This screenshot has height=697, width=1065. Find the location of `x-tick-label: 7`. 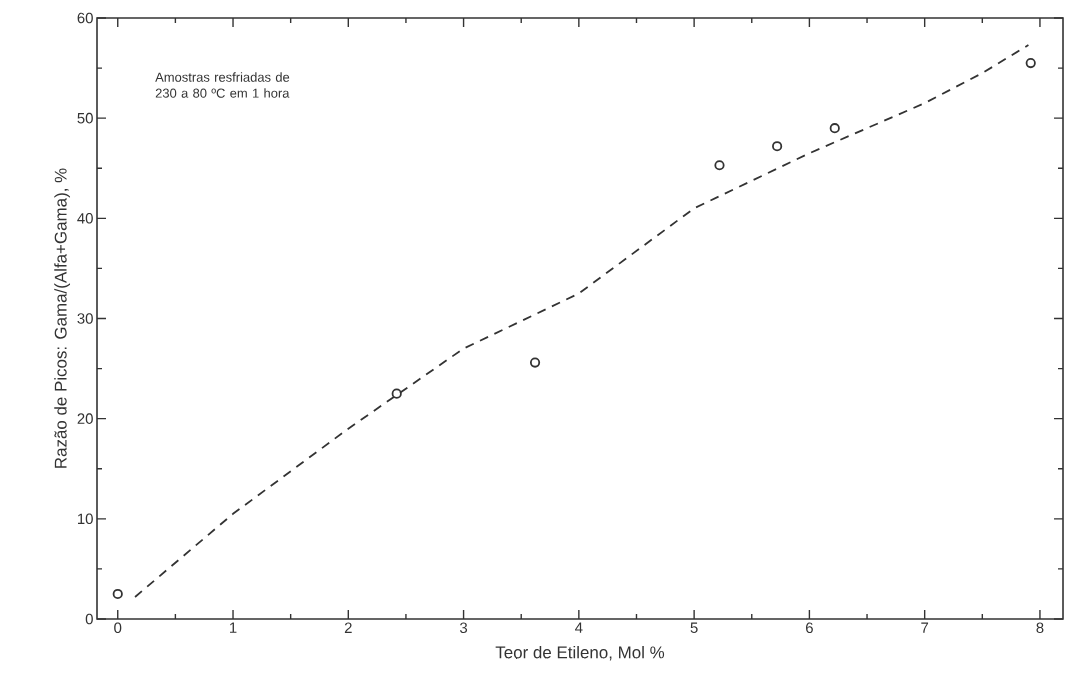

x-tick-label: 7 is located at coordinates (925, 627).